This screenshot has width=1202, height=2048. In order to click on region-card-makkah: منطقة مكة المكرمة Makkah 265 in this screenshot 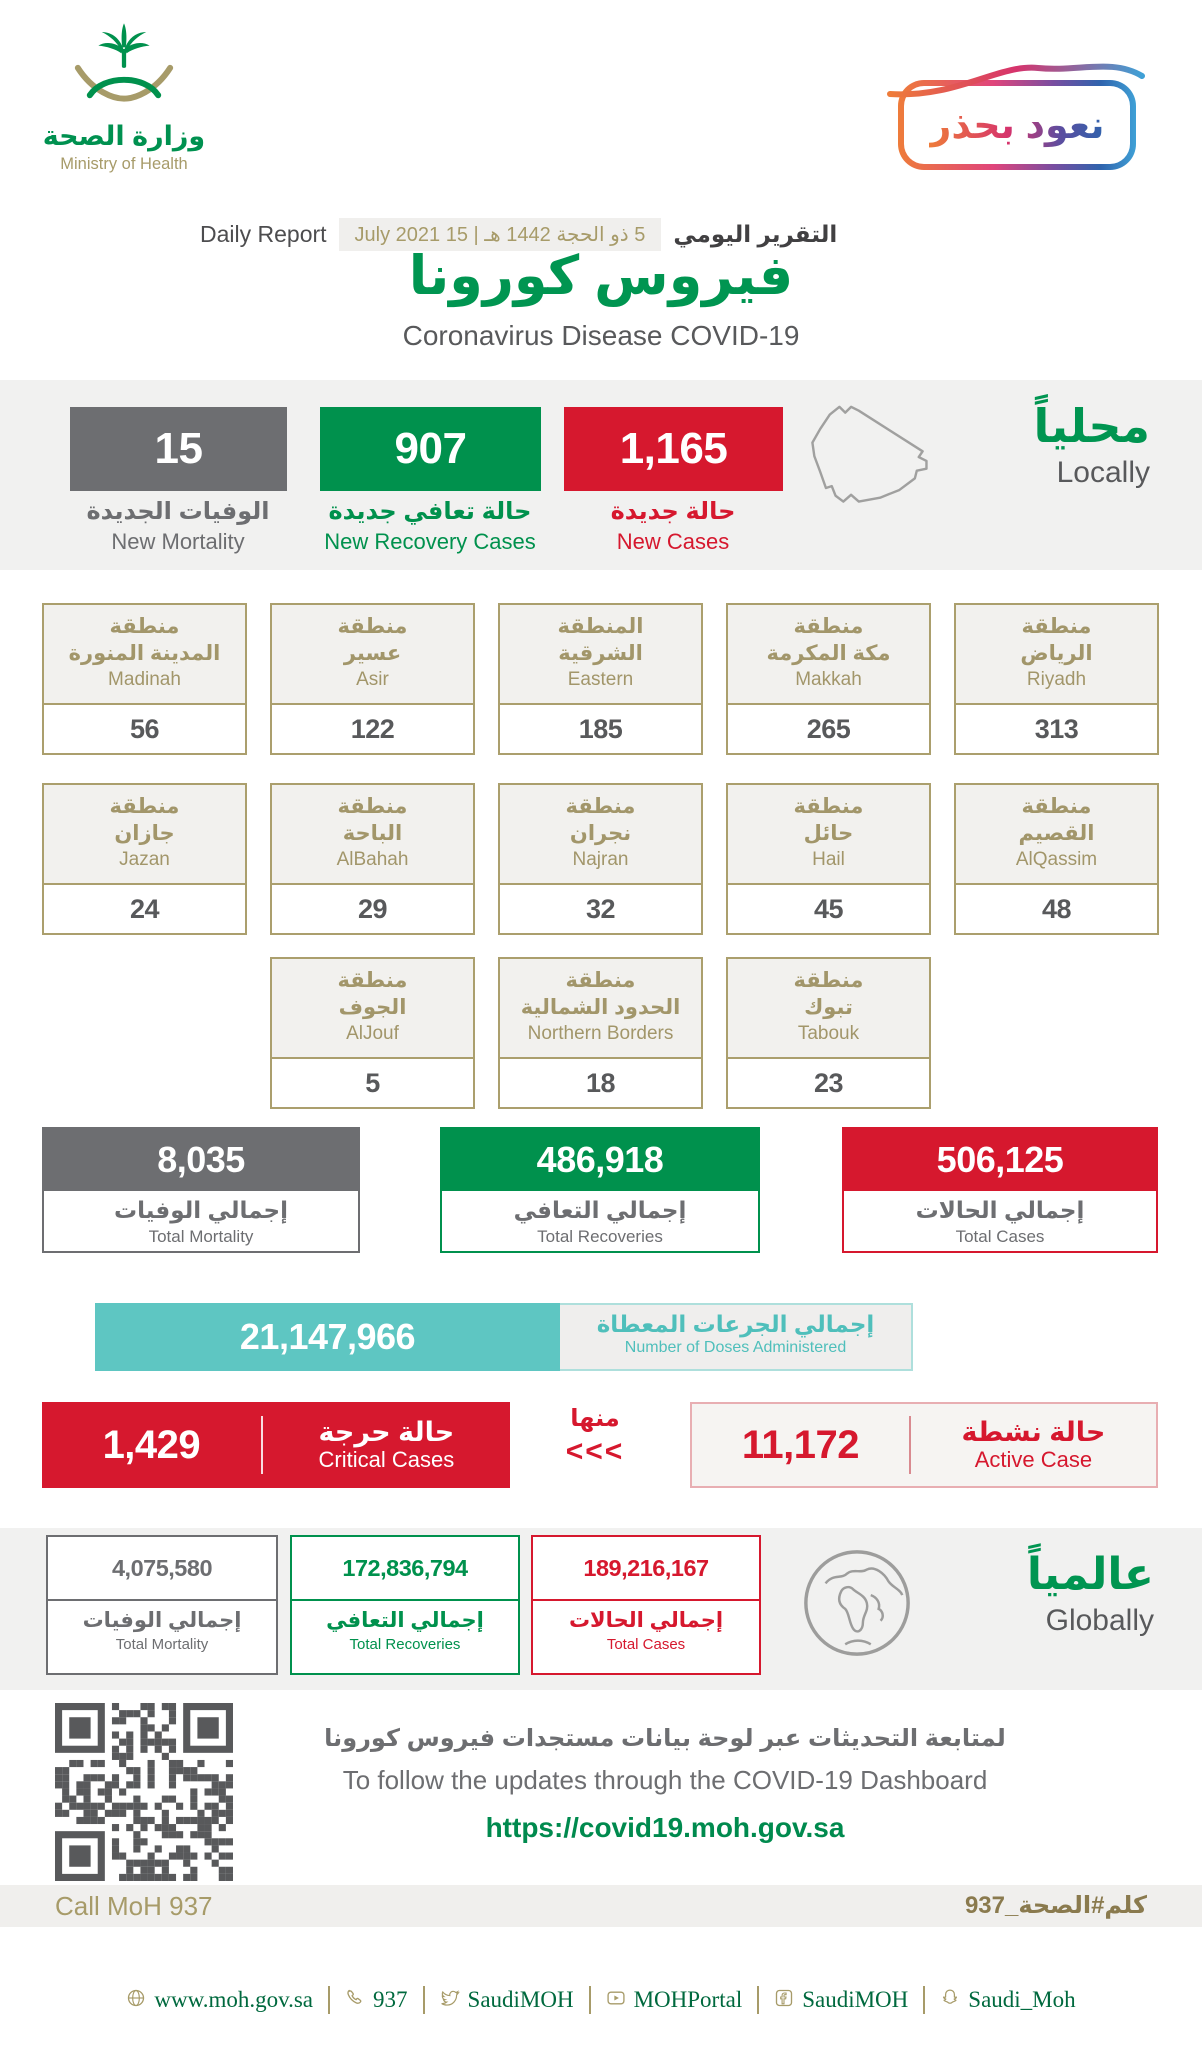, I will do `click(828, 679)`.